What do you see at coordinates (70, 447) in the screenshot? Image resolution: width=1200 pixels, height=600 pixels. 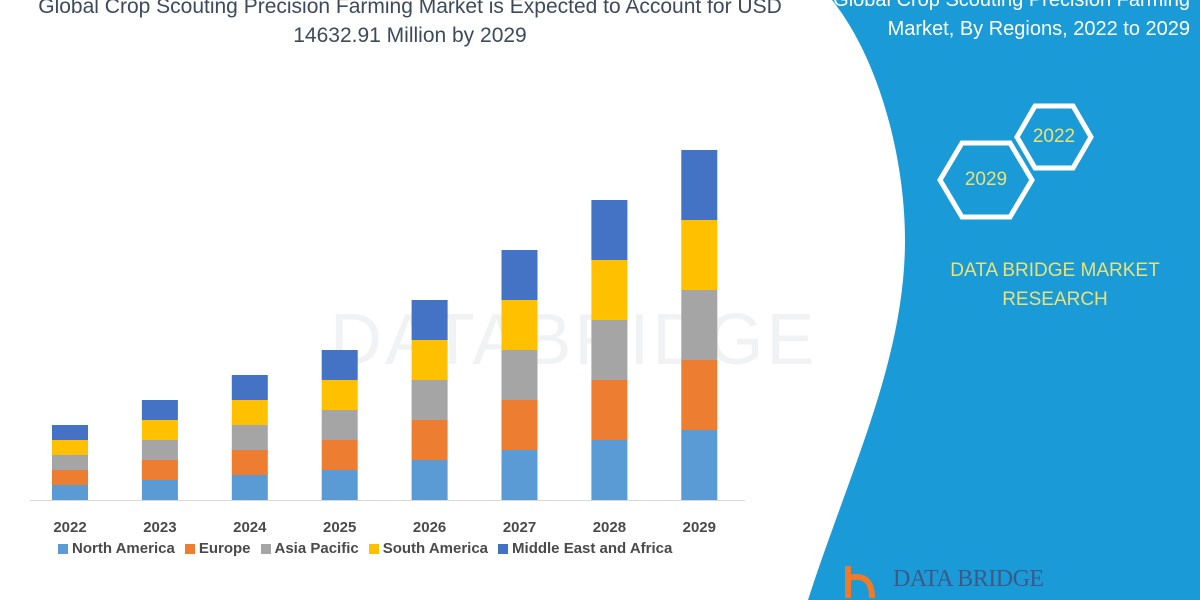 I see `bar-segment-2022-south-america` at bounding box center [70, 447].